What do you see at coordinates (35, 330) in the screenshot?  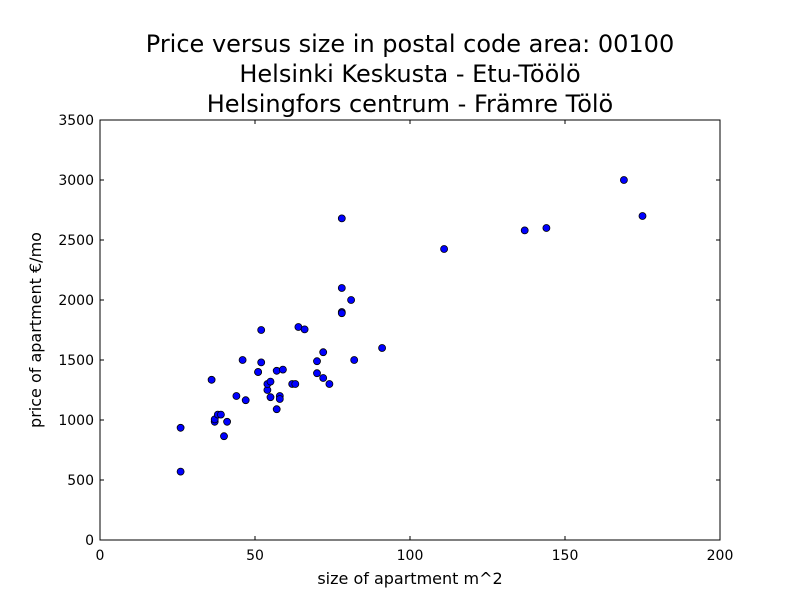 I see `y-axis-label: price of apartment €/mo` at bounding box center [35, 330].